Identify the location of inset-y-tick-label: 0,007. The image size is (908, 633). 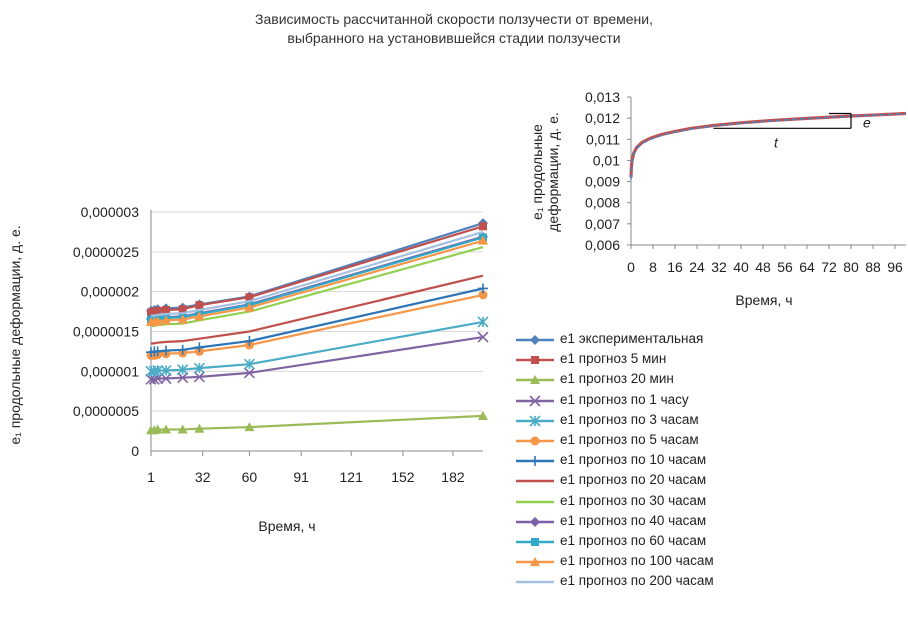
(602, 224).